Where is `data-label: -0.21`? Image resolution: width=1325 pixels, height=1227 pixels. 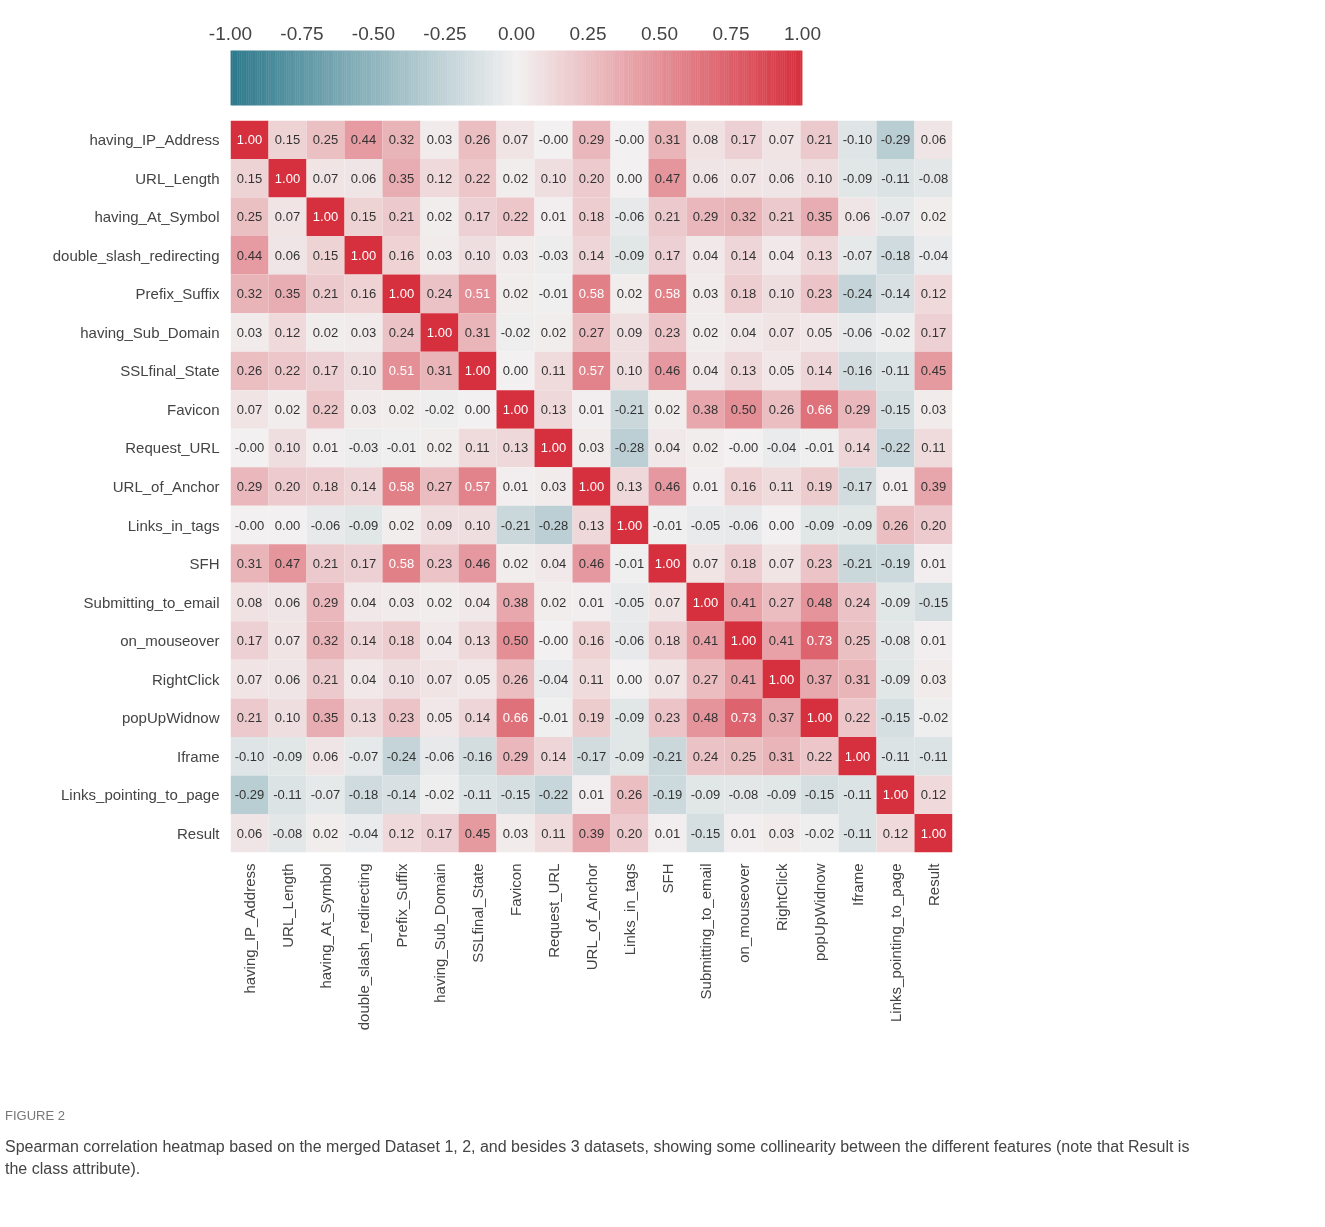
data-label: -0.21 is located at coordinates (629, 409).